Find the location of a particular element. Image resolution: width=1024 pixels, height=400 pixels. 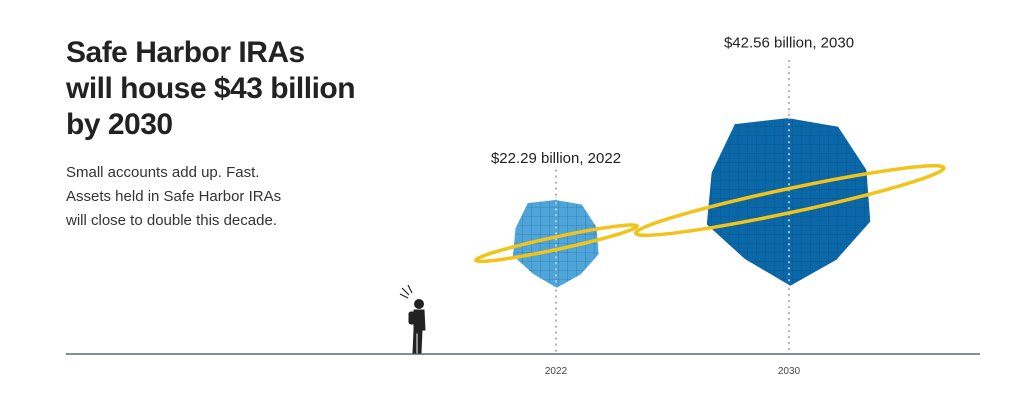

title-line: Safe Harbor IRAs is located at coordinates (185, 52).